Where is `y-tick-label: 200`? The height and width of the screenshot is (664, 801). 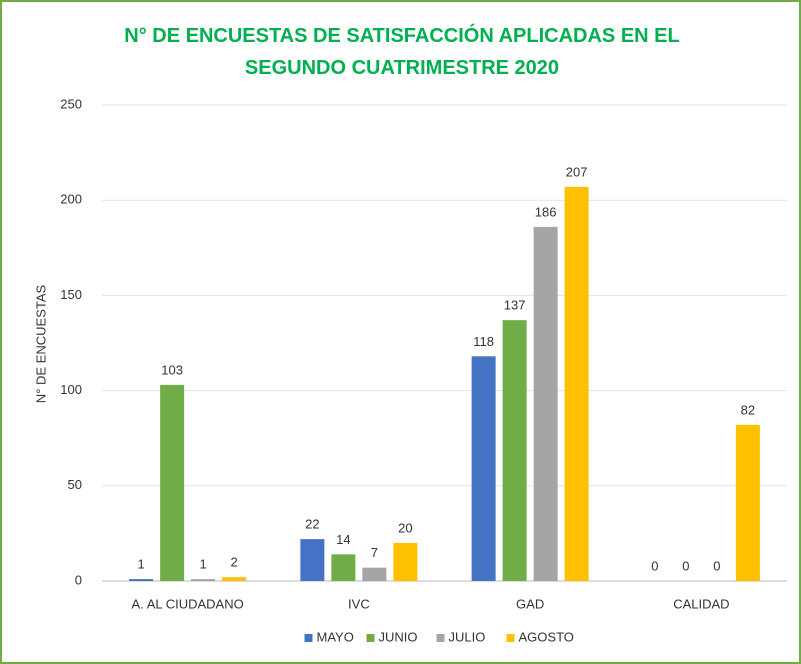 y-tick-label: 200 is located at coordinates (71, 199).